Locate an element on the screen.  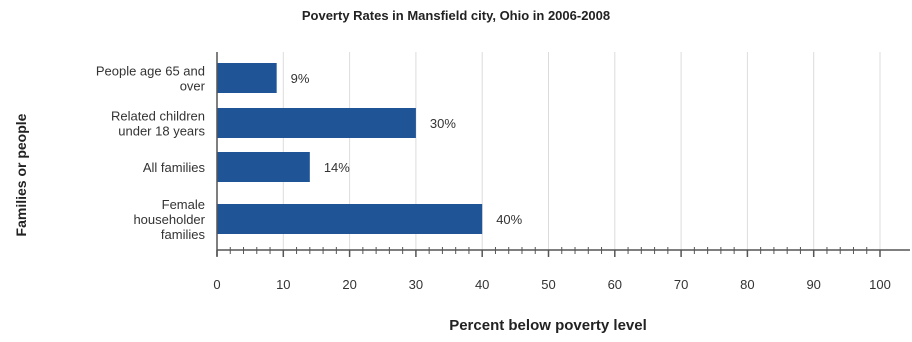
category-label-2: All families is located at coordinates (174, 167).